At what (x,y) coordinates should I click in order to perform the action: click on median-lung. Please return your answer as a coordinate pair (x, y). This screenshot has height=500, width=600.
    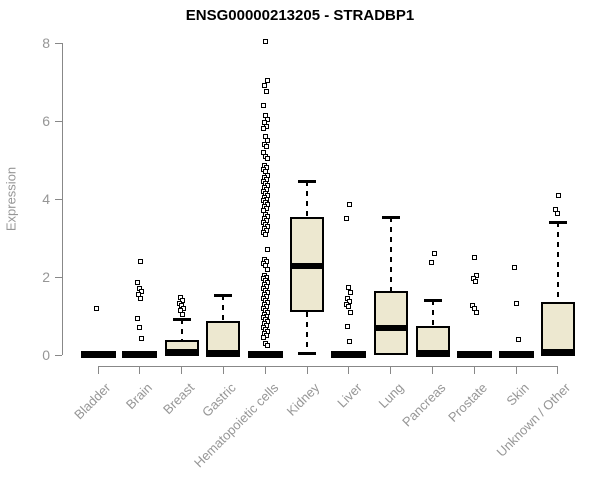
    Looking at the image, I should click on (390, 328).